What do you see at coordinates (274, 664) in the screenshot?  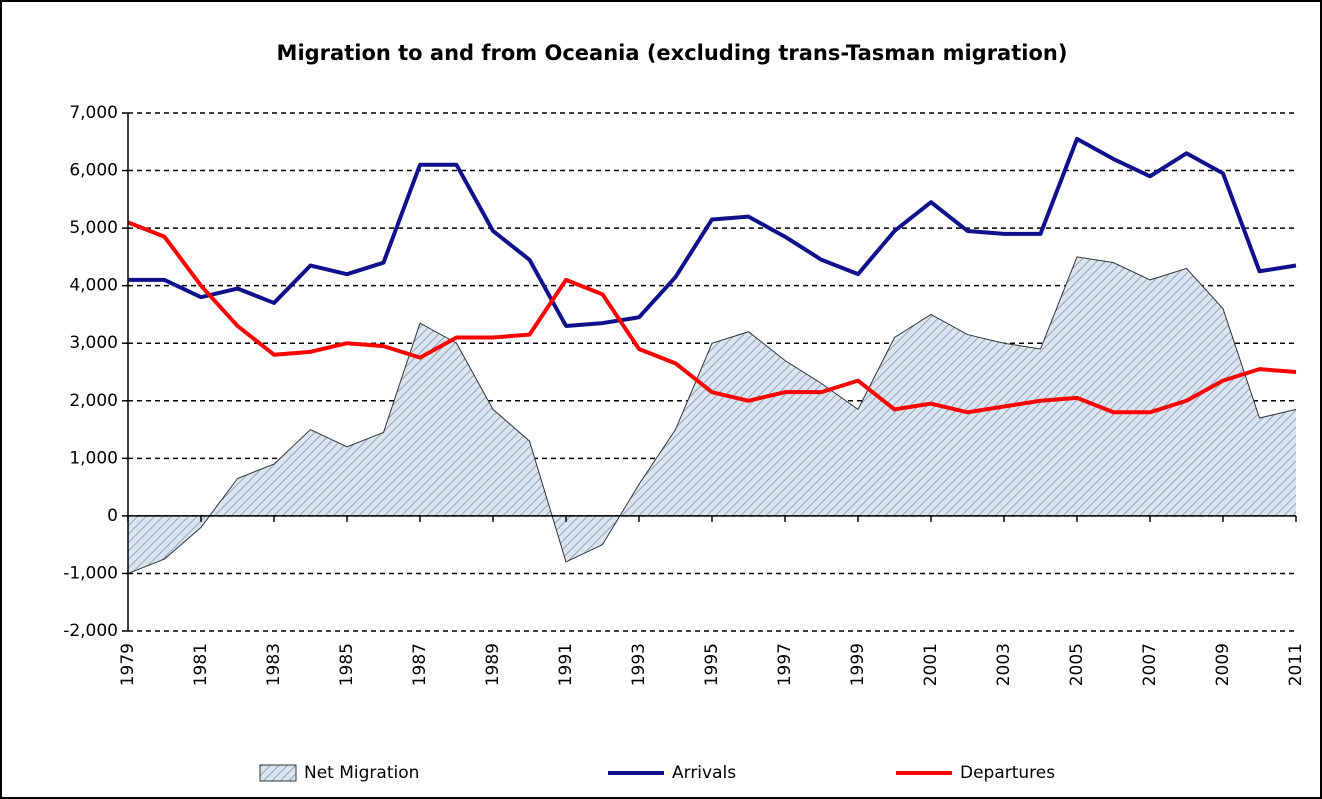 I see `x-tick-label: 1983` at bounding box center [274, 664].